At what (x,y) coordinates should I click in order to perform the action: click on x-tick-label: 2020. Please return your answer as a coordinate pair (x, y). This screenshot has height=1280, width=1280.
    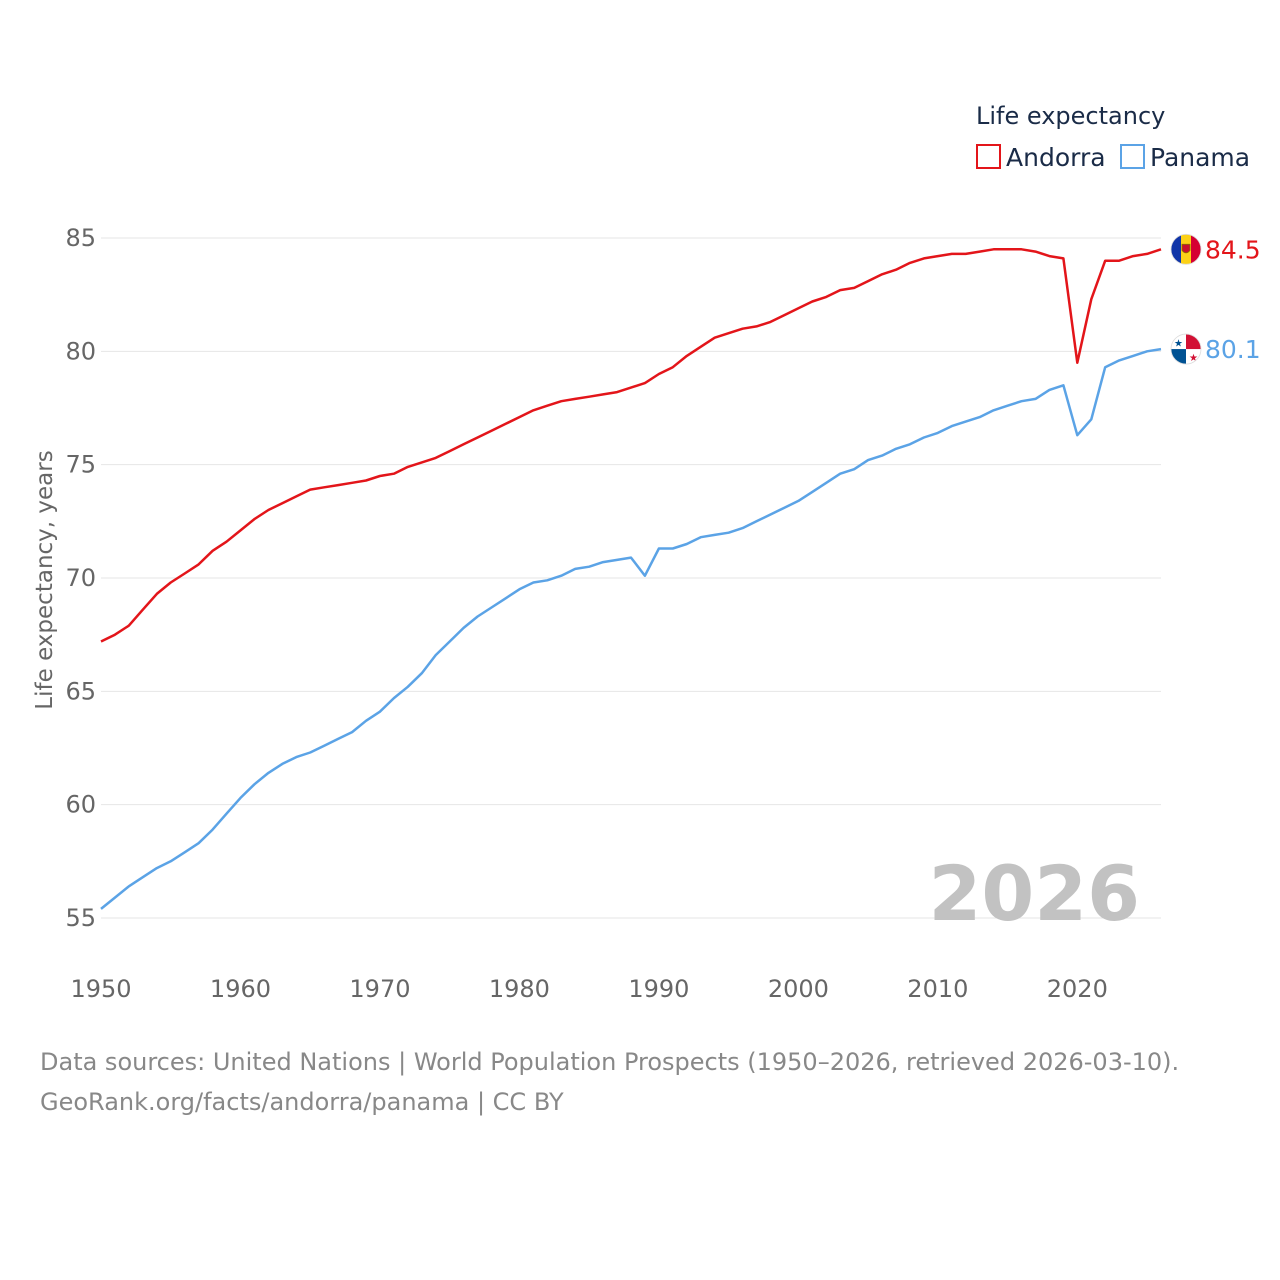
    Looking at the image, I should click on (1077, 989).